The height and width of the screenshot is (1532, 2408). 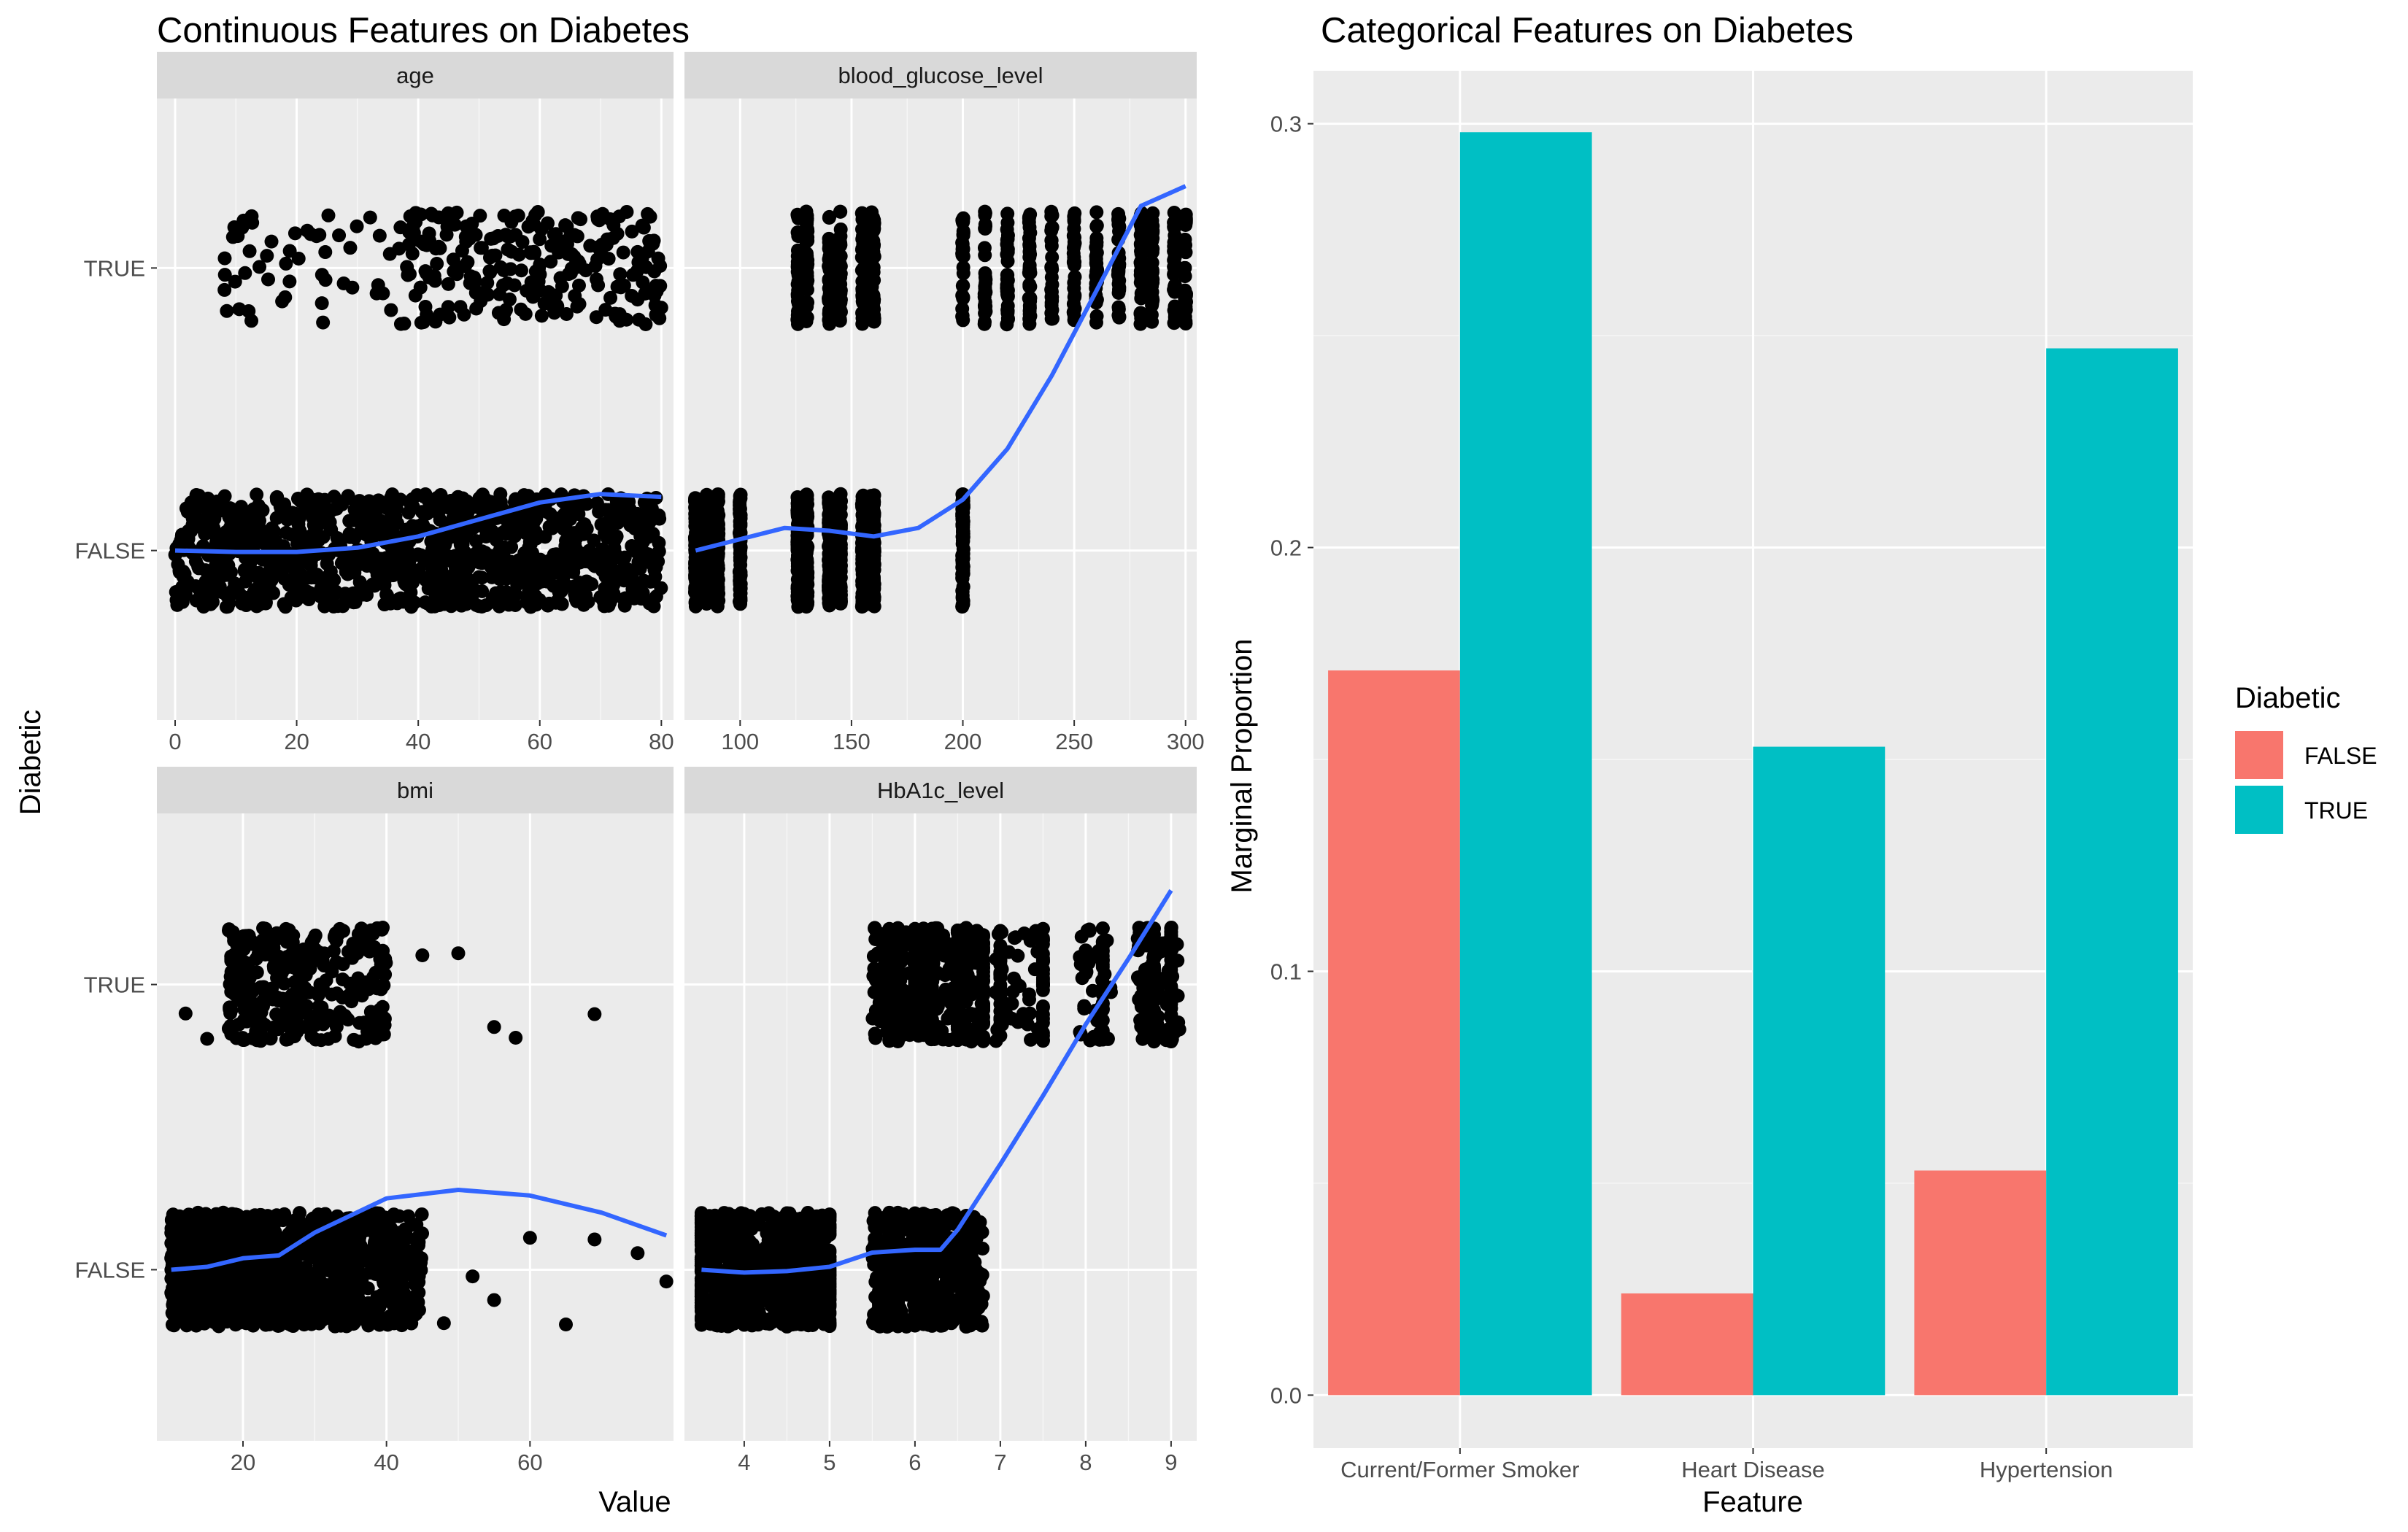 What do you see at coordinates (940, 409) in the screenshot?
I see `points-group` at bounding box center [940, 409].